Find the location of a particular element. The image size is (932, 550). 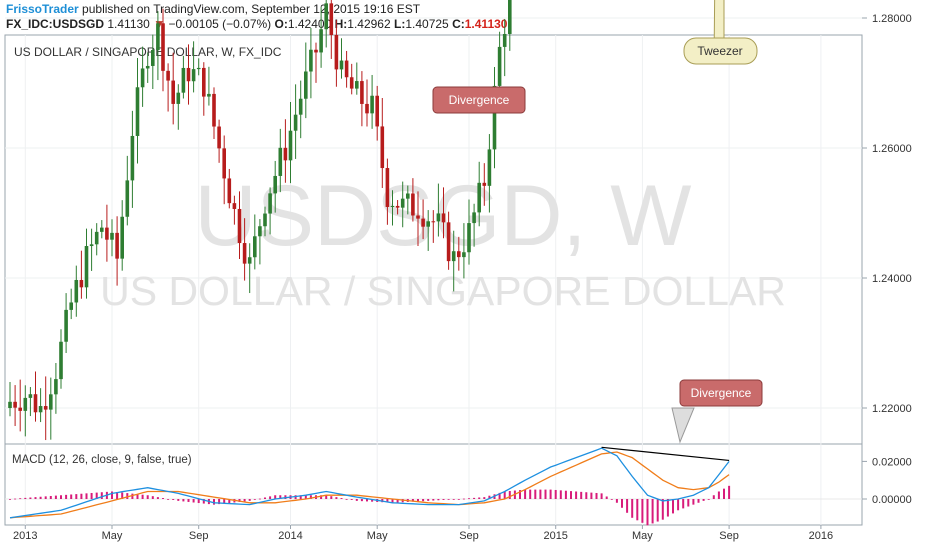

close-label: C: is located at coordinates (458, 24).